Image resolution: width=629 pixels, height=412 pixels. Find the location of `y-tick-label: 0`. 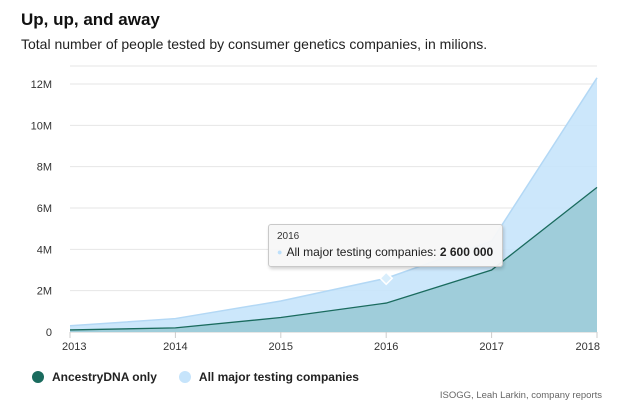

y-tick-label: 0 is located at coordinates (49, 333).